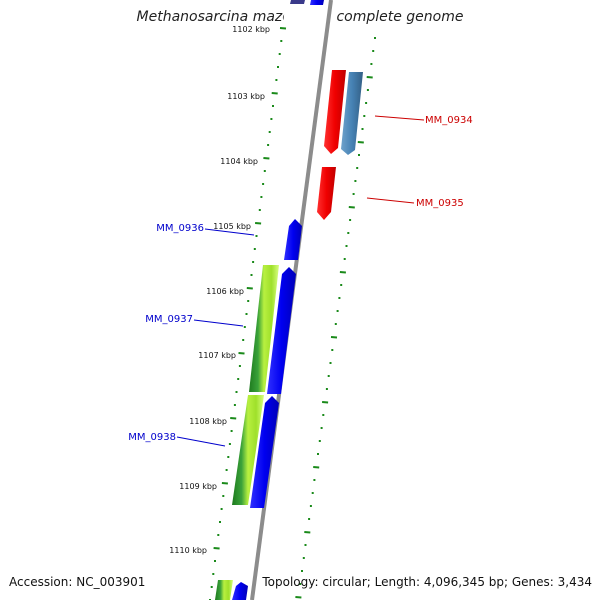 The width and height of the screenshot is (600, 600). What do you see at coordinates (440, 203) in the screenshot?
I see `gene-label-MM_0935: MM_0935` at bounding box center [440, 203].